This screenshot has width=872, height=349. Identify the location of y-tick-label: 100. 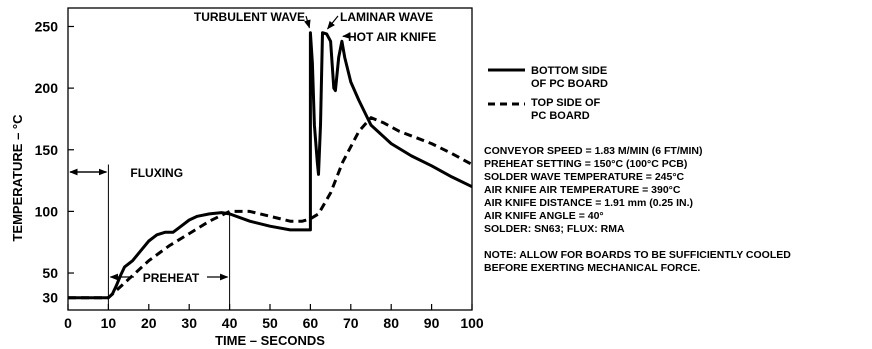
(47, 211).